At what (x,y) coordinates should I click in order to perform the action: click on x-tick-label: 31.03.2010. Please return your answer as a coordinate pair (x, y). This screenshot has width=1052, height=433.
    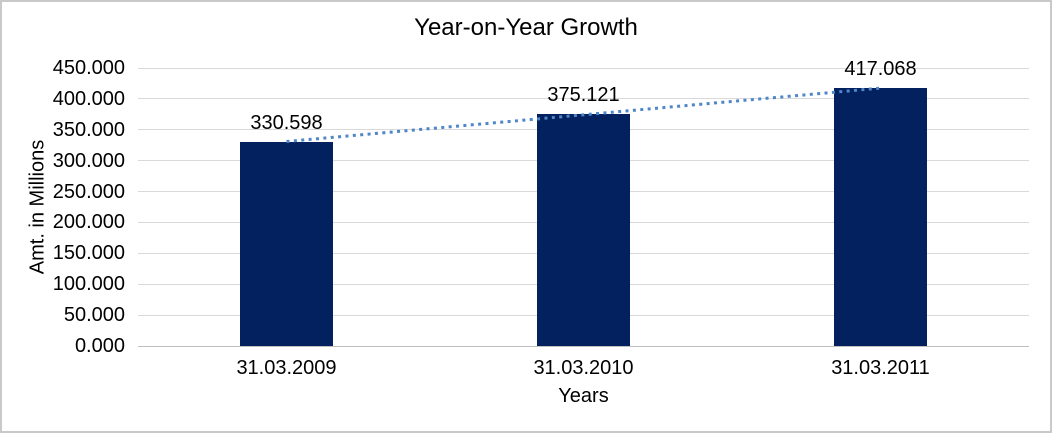
    Looking at the image, I should click on (583, 368).